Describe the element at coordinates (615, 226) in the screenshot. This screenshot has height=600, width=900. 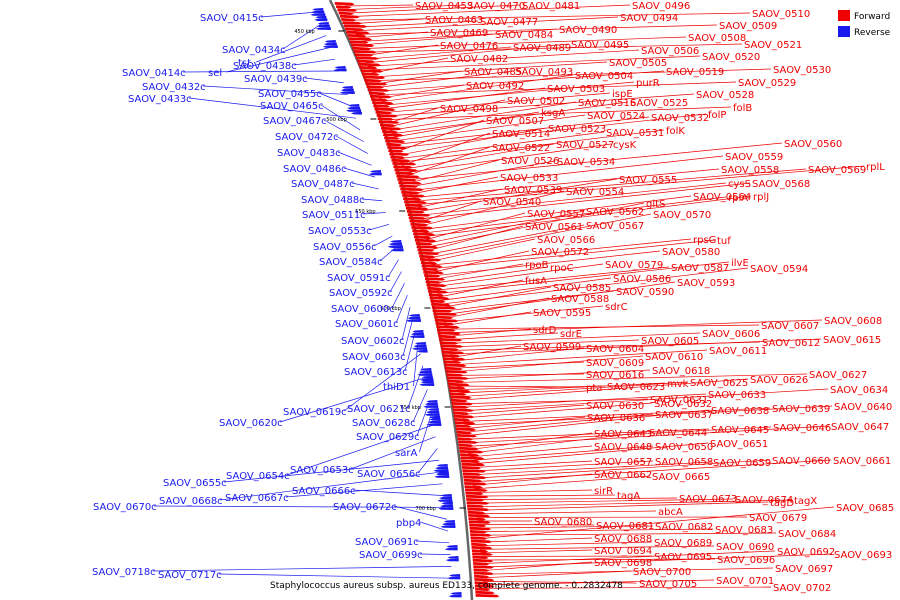
I see `forward-gene-label: SAOV_0567` at that location.